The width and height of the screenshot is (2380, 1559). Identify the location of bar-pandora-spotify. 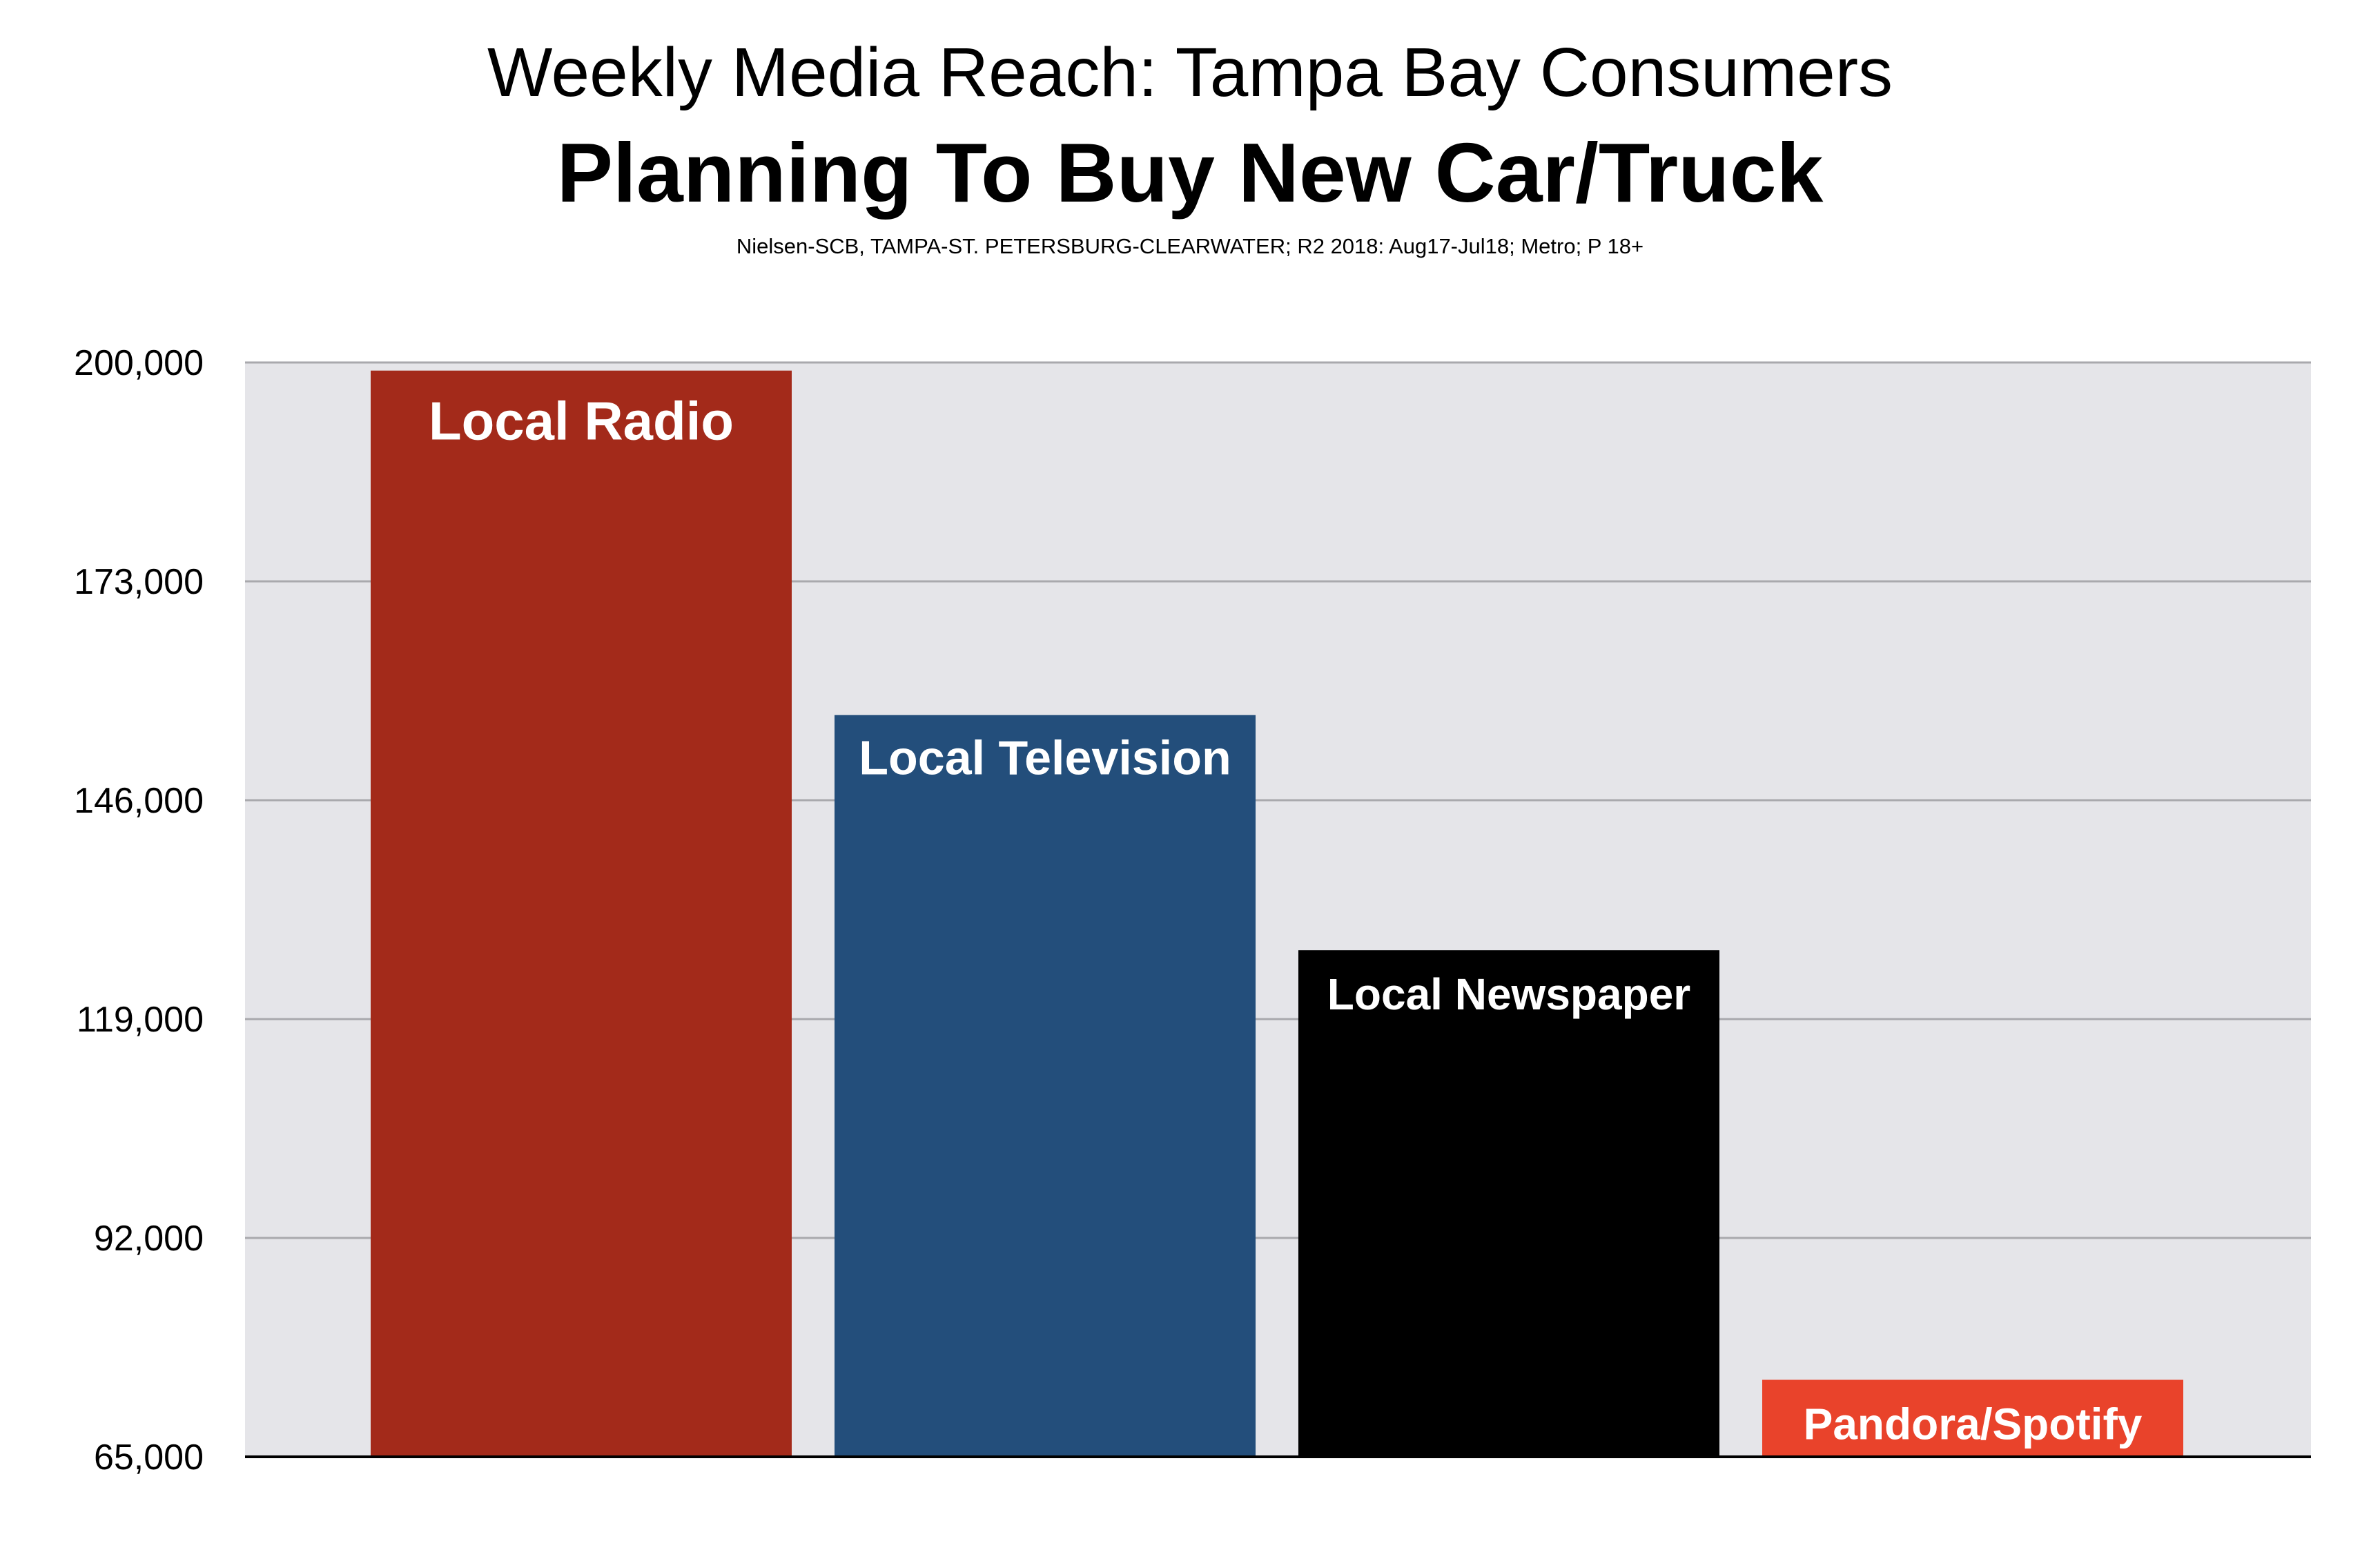
(1972, 1418).